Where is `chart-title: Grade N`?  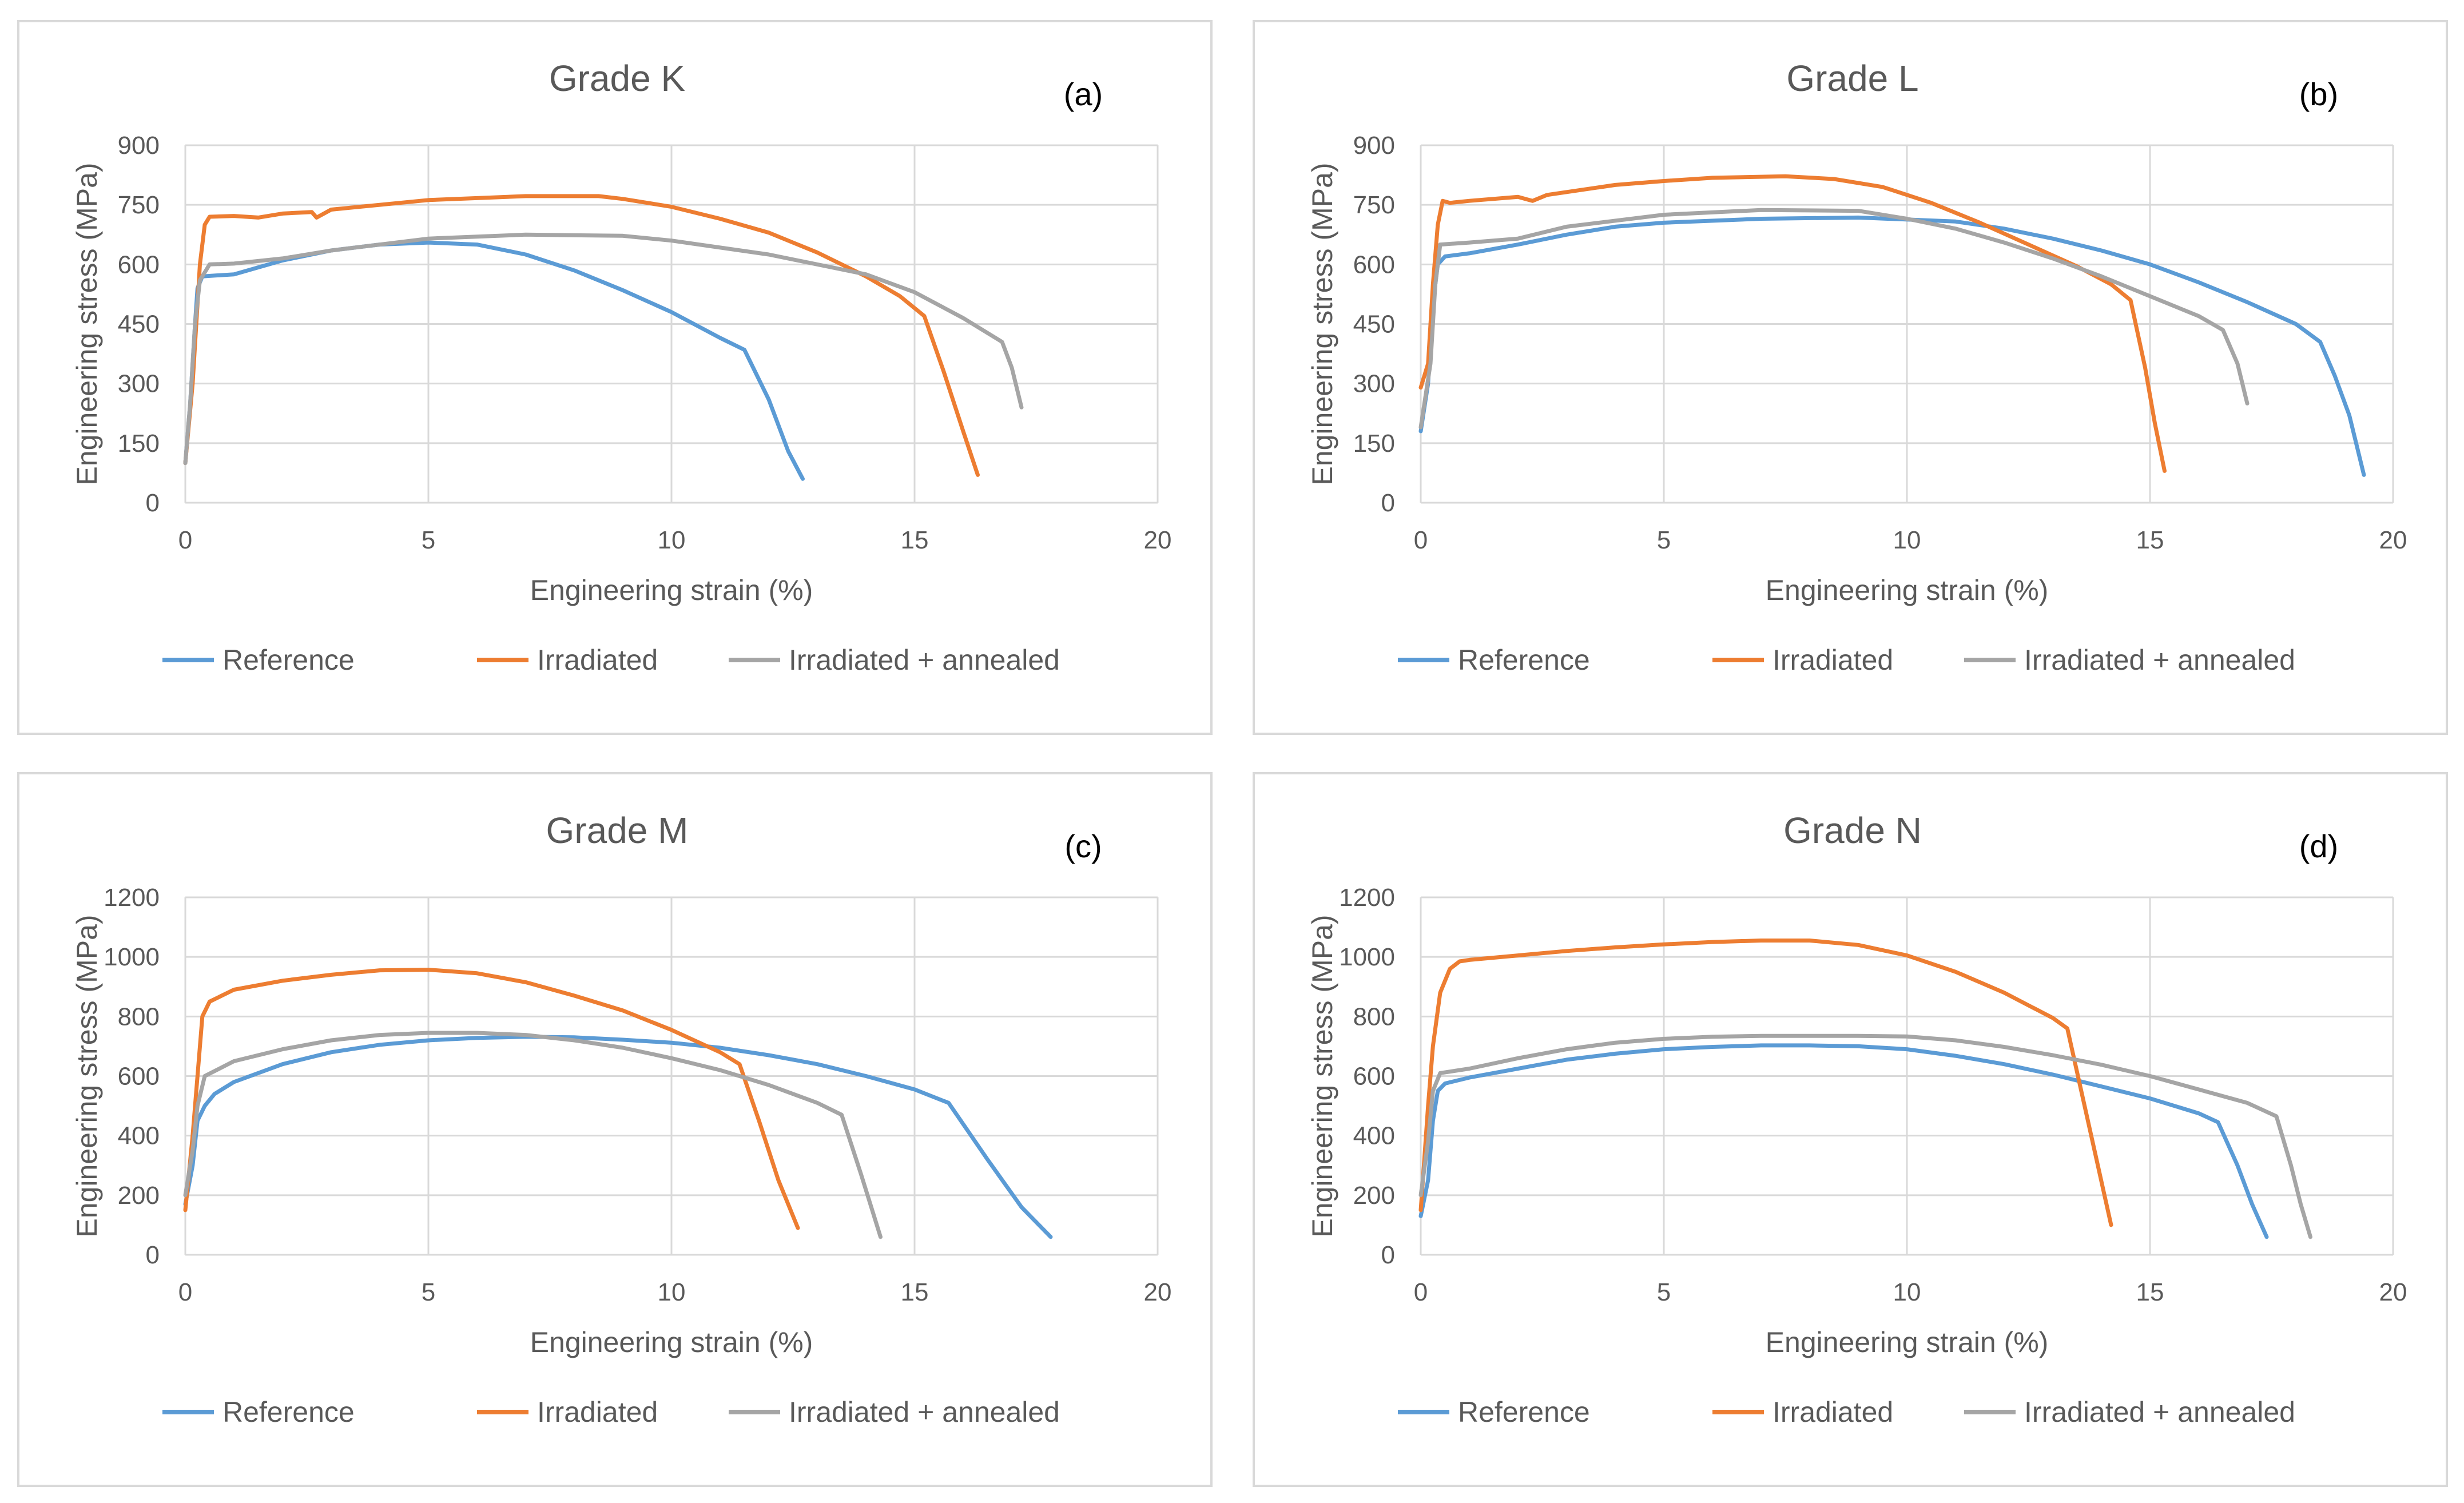
chart-title: Grade N is located at coordinates (1852, 830).